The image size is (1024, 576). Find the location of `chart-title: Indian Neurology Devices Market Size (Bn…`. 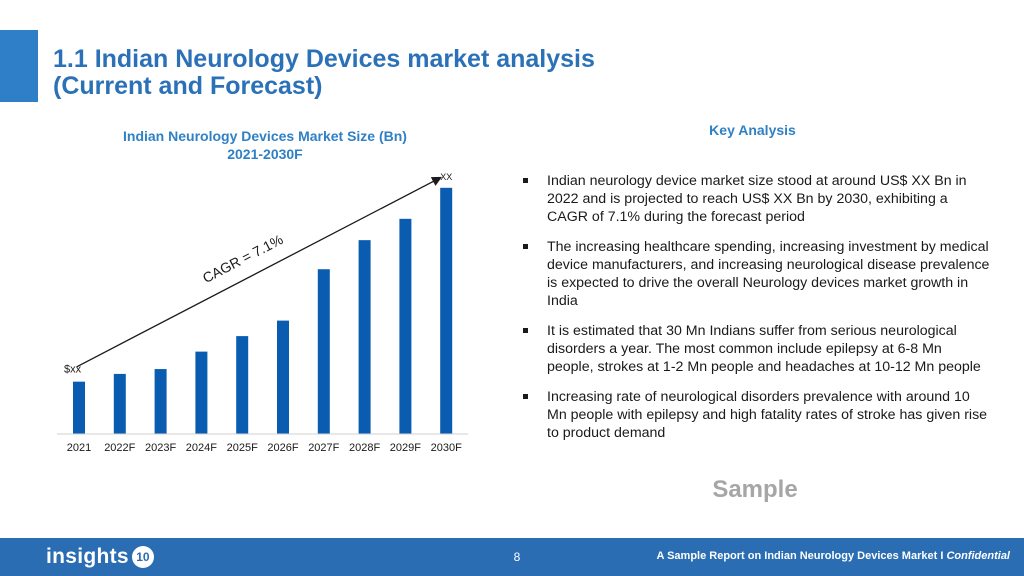

chart-title: Indian Neurology Devices Market Size (Bn… is located at coordinates (265, 145).